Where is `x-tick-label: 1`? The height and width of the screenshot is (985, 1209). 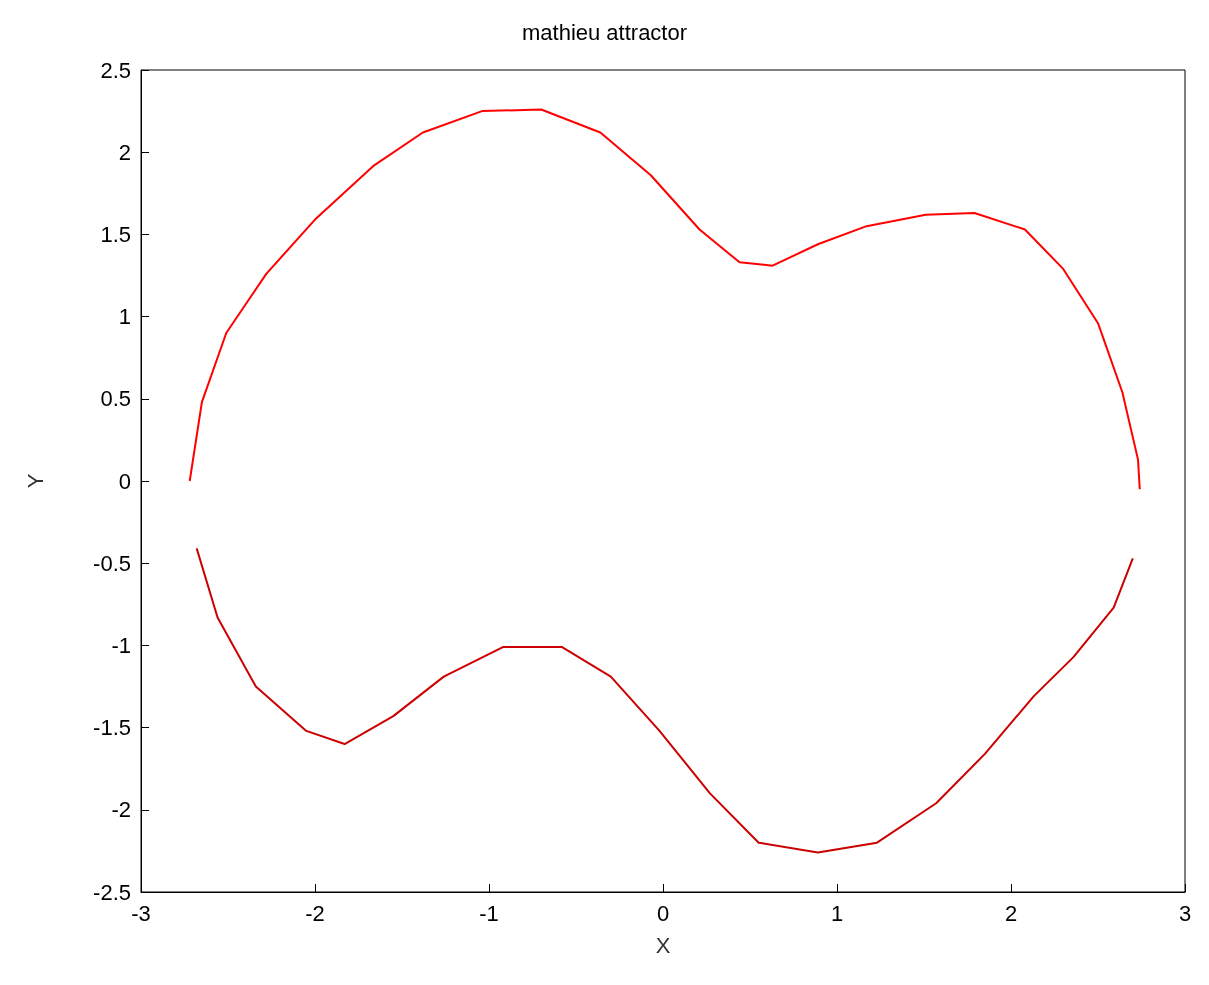 x-tick-label: 1 is located at coordinates (837, 913).